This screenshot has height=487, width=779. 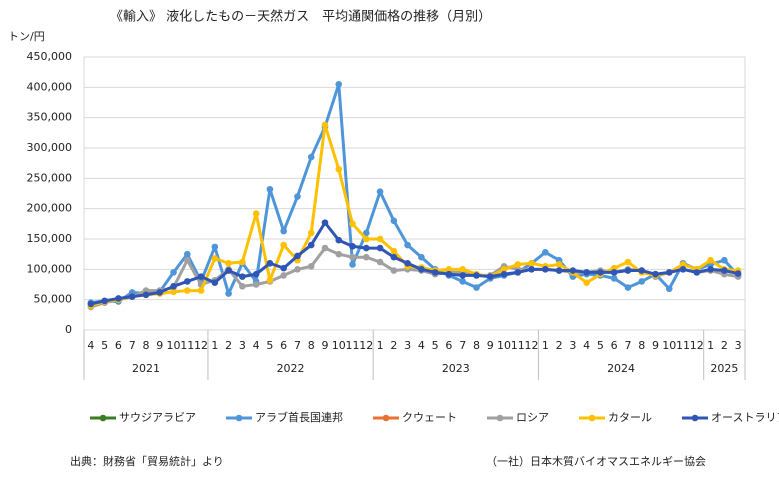 I want to click on x-tick-label: 10, so click(x=339, y=345).